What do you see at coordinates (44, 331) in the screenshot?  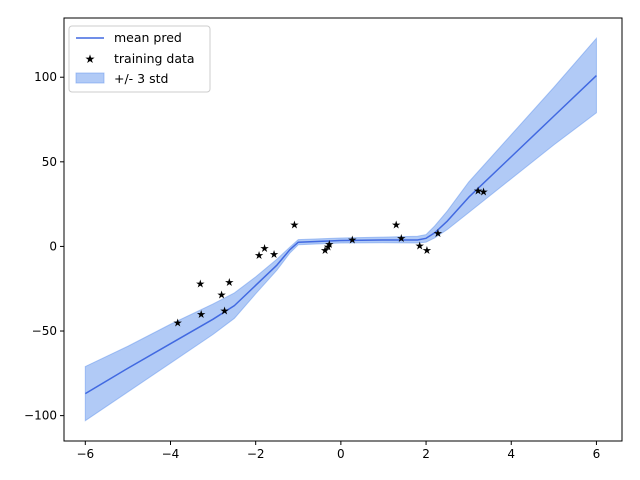 I see `y-tick-label: −50` at bounding box center [44, 331].